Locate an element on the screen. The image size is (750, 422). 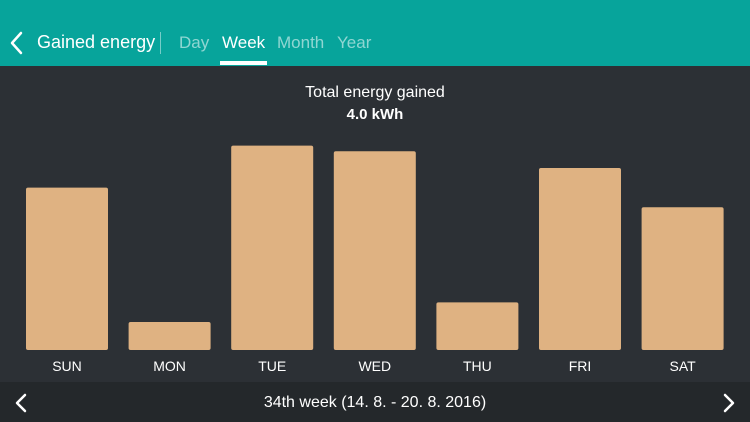
tab-month: Month is located at coordinates (301, 42).